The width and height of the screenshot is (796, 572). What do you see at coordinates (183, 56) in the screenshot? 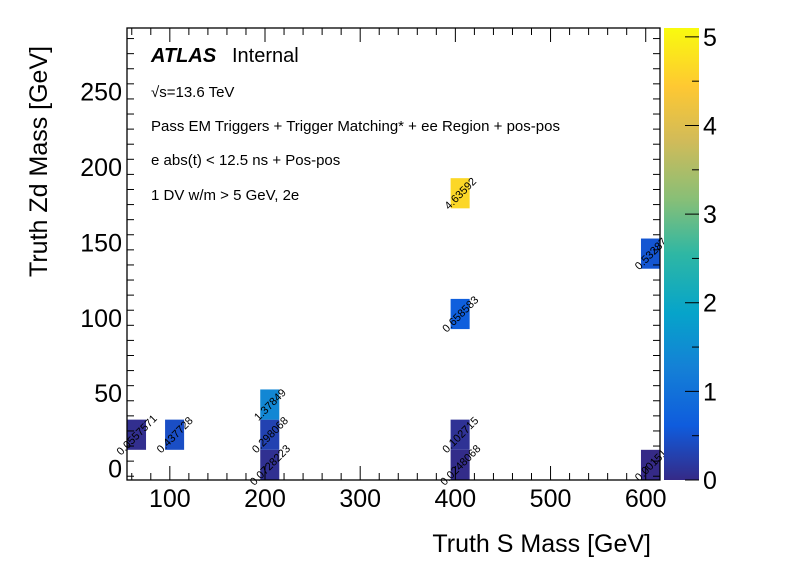
I see `atlas-label: ATLAS` at bounding box center [183, 56].